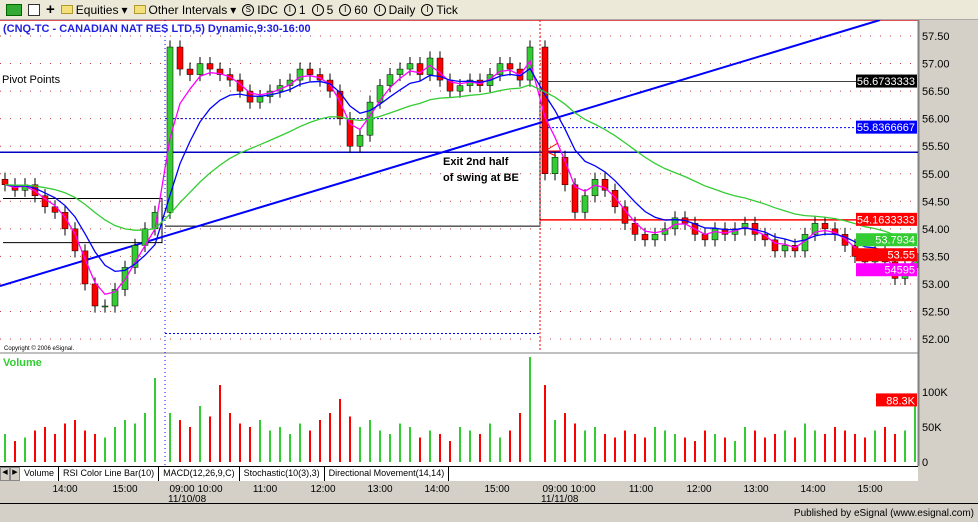 The width and height of the screenshot is (978, 522). I want to click on price-badge-text: 55.8366667, so click(886, 128).